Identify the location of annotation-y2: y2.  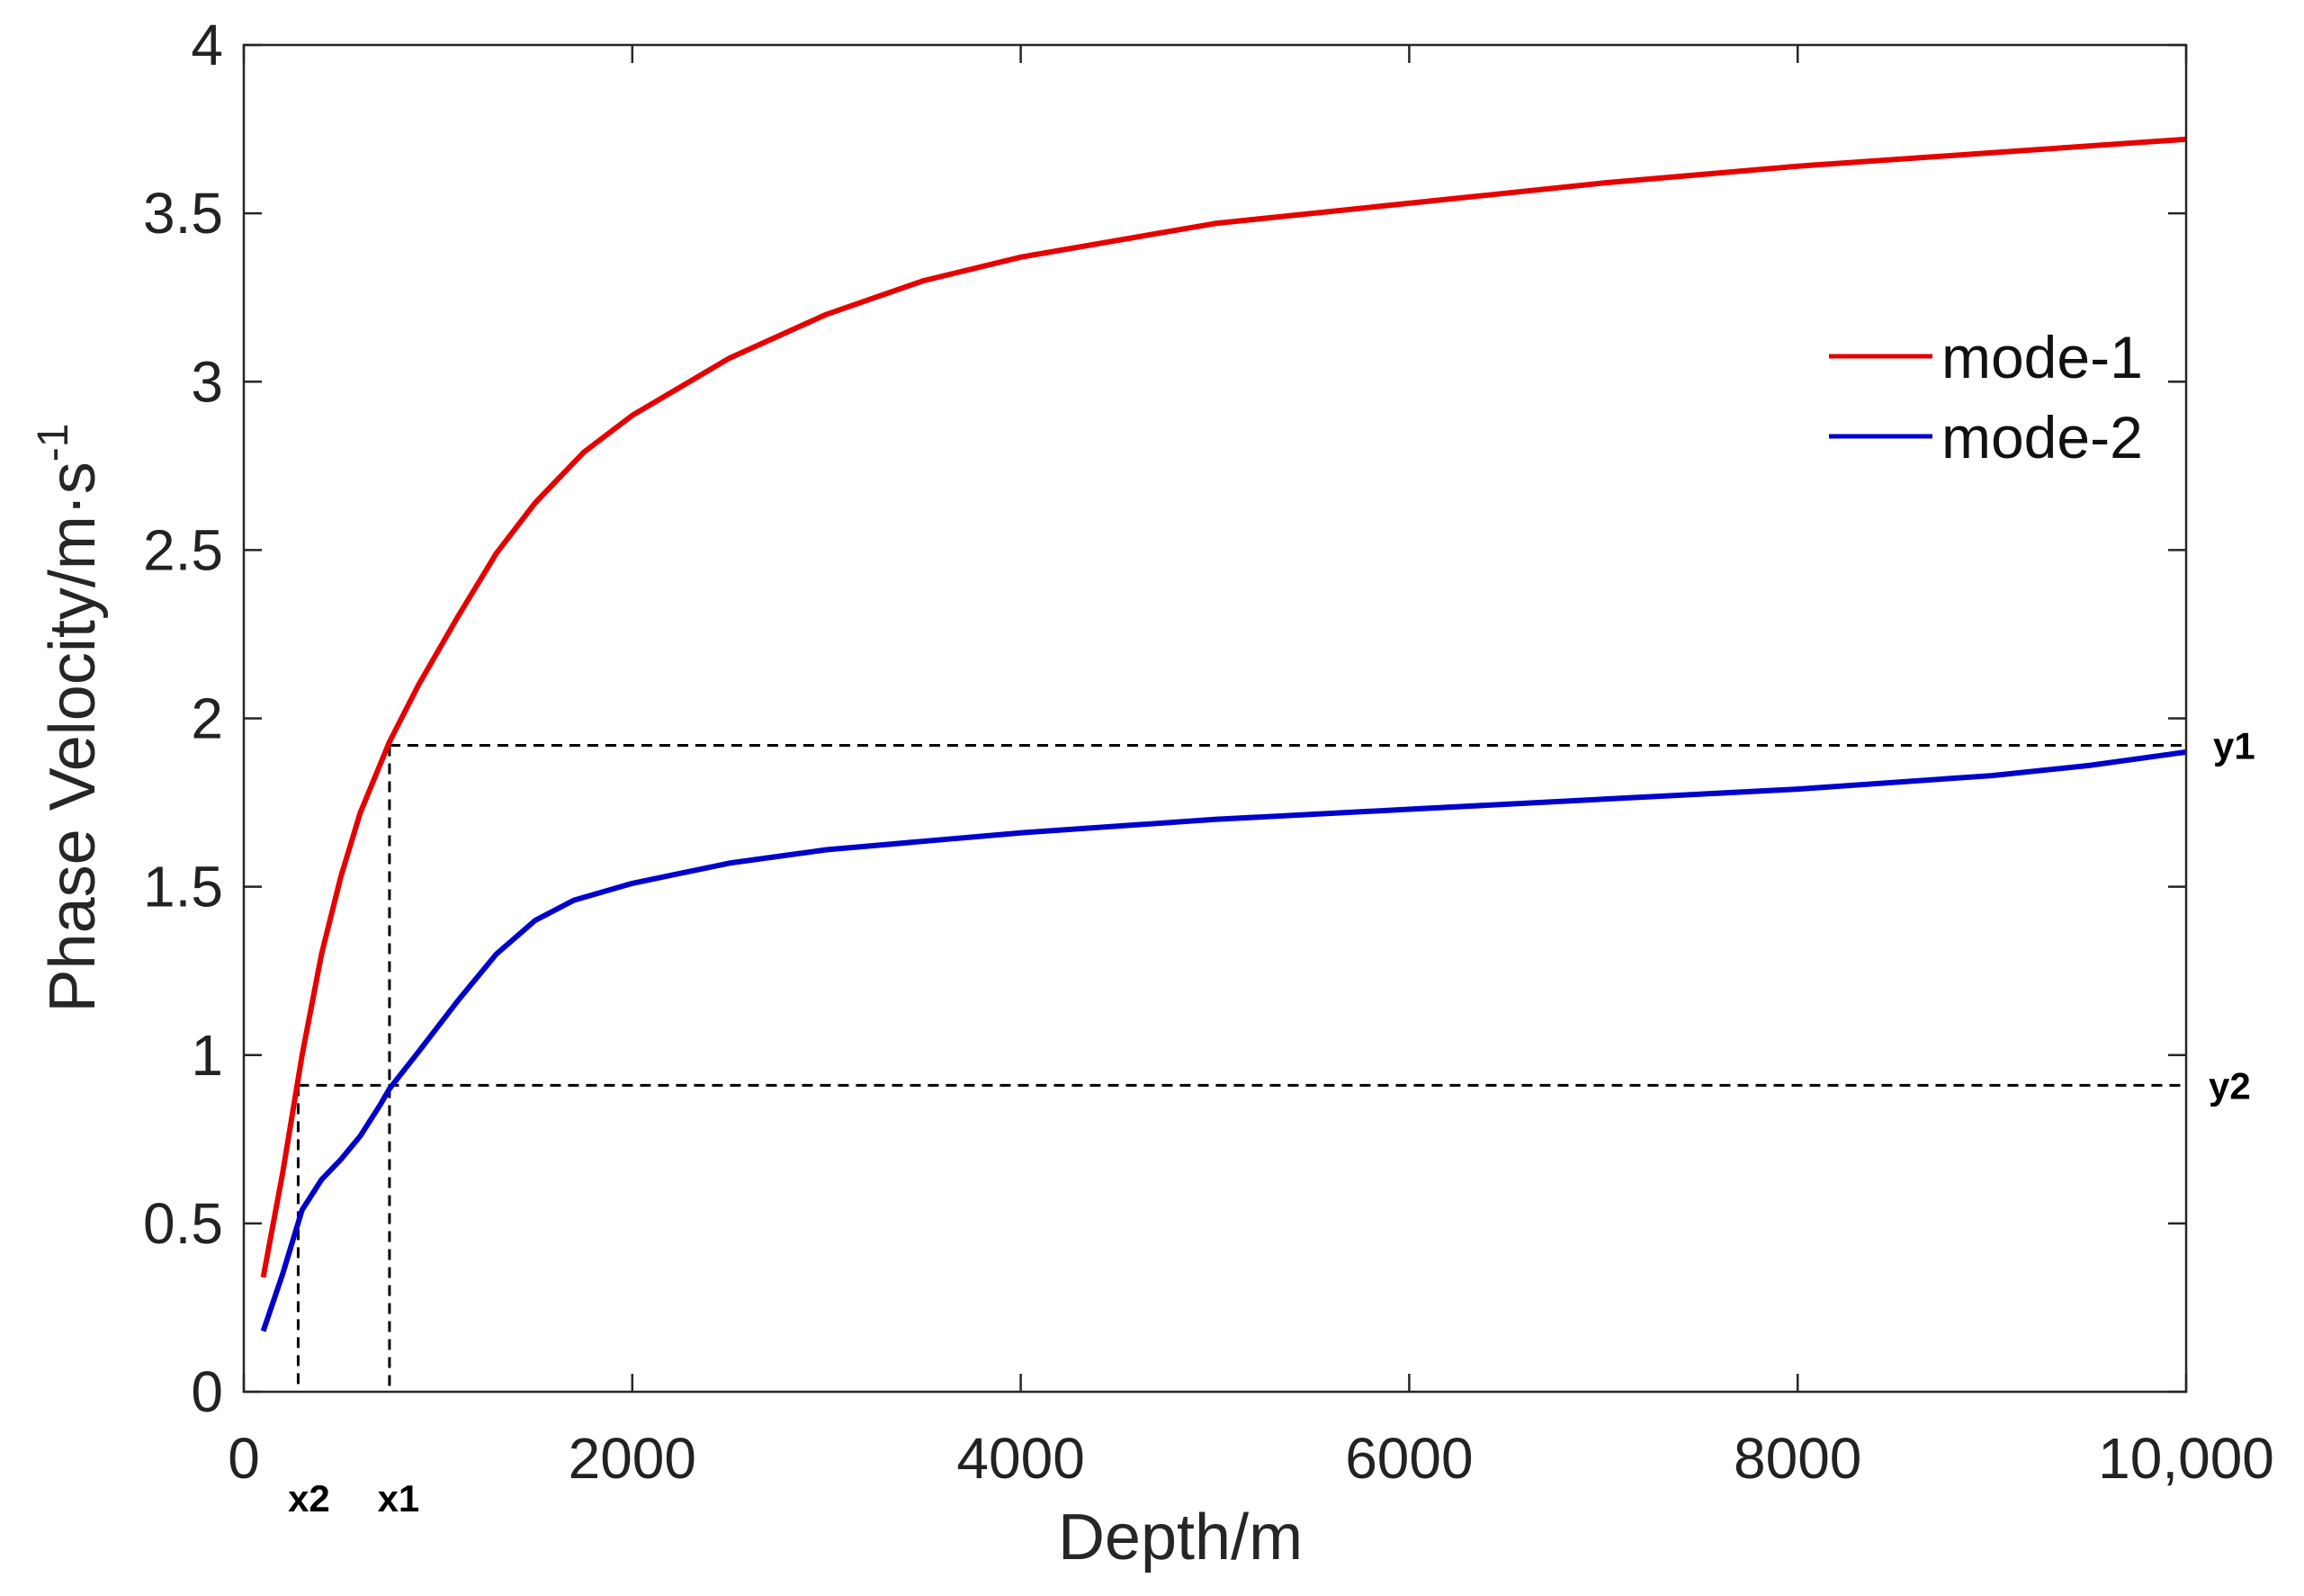
(2230, 1085).